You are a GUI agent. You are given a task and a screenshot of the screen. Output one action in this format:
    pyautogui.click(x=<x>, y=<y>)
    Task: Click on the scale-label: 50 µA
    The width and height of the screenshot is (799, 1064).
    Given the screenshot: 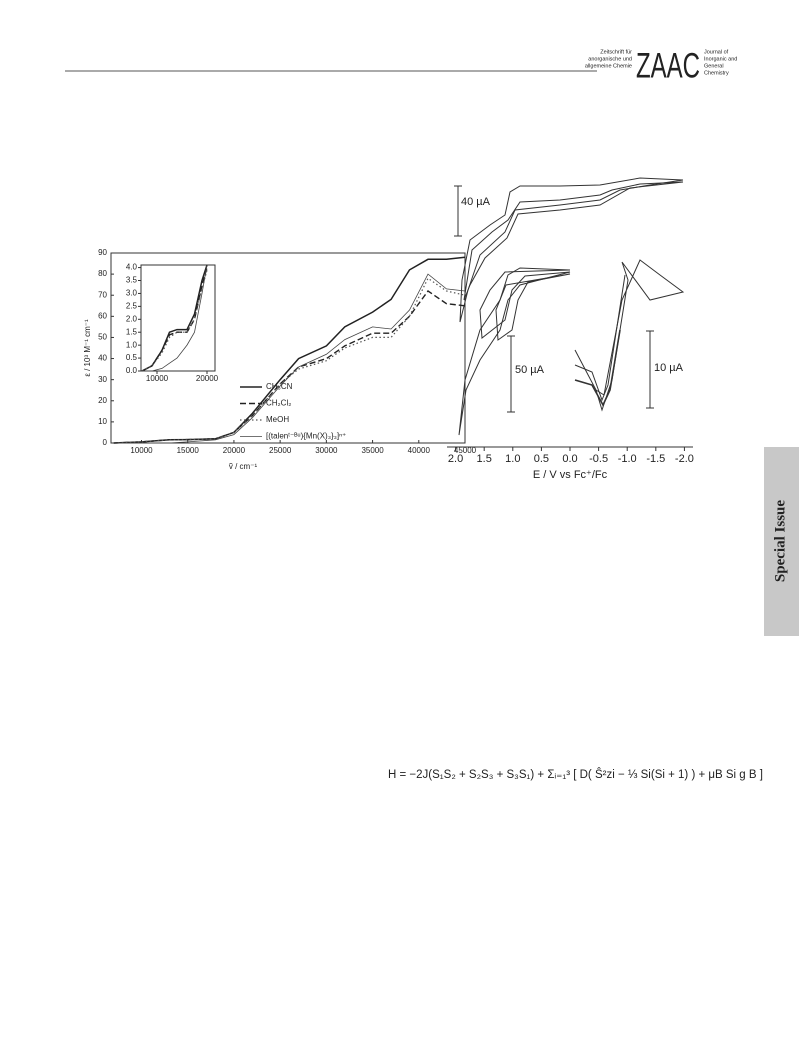 What is the action you would take?
    pyautogui.click(x=530, y=370)
    